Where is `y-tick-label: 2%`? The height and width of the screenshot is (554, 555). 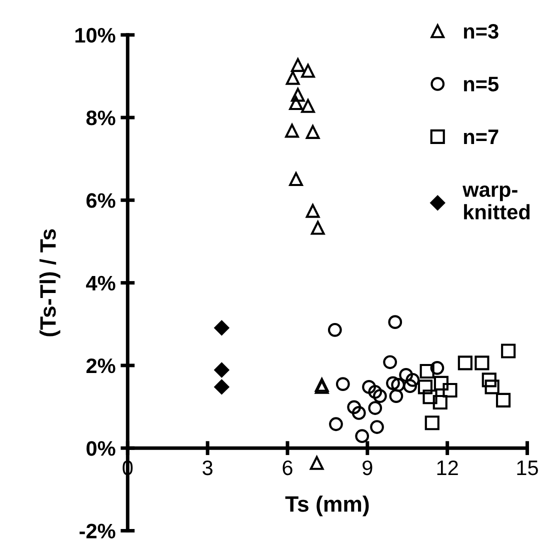
y-tick-label: 2% is located at coordinates (101, 366).